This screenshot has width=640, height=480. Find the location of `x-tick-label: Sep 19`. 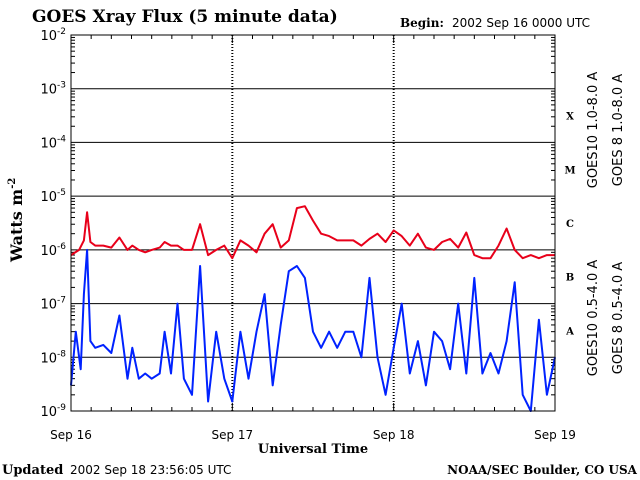

x-tick-label: Sep 19 is located at coordinates (555, 435).